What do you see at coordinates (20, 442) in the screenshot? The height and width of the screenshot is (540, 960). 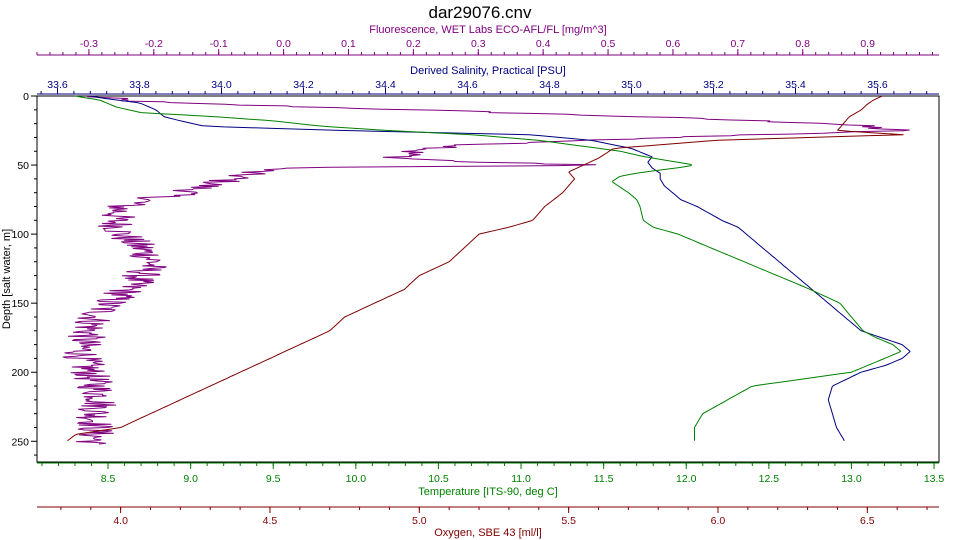 I see `depth-tick-label: 250` at bounding box center [20, 442].